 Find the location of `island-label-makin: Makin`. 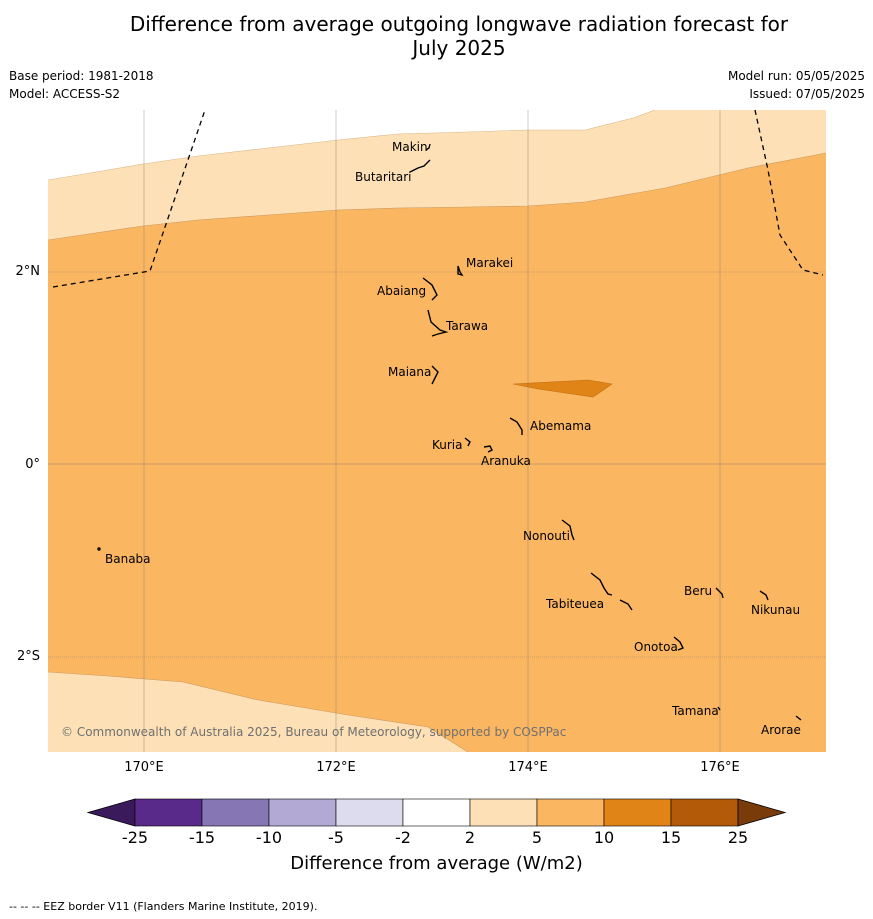

island-label-makin: Makin is located at coordinates (410, 147).